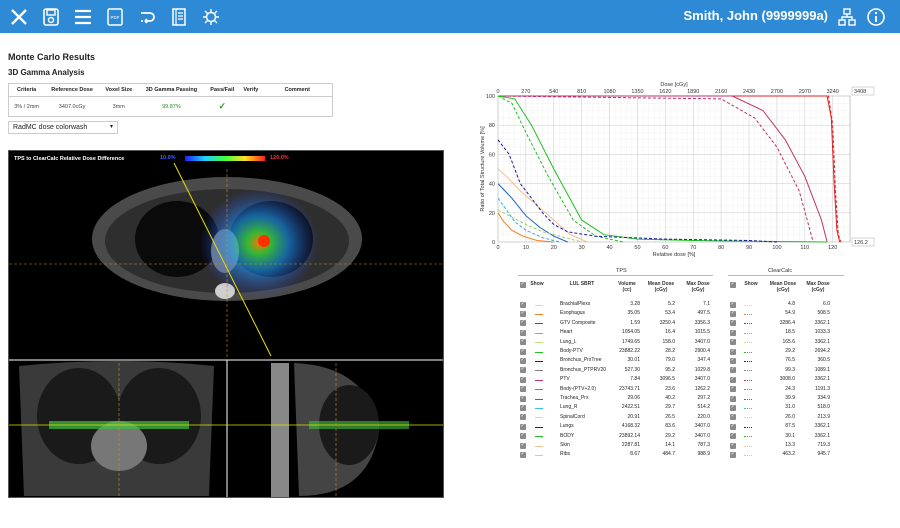 This screenshot has width=900, height=528. What do you see at coordinates (571, 351) in the screenshot?
I see `structure-name: Body-PTV` at bounding box center [571, 351].